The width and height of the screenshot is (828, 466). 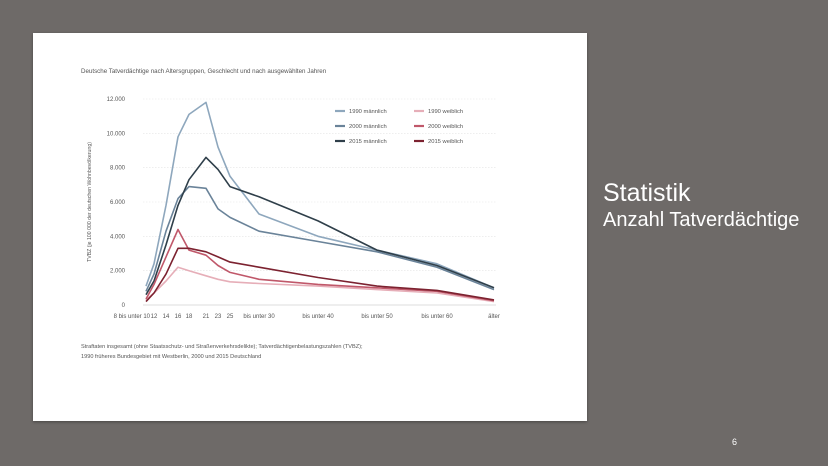 I want to click on y-tick-label: 8.000, so click(x=118, y=169).